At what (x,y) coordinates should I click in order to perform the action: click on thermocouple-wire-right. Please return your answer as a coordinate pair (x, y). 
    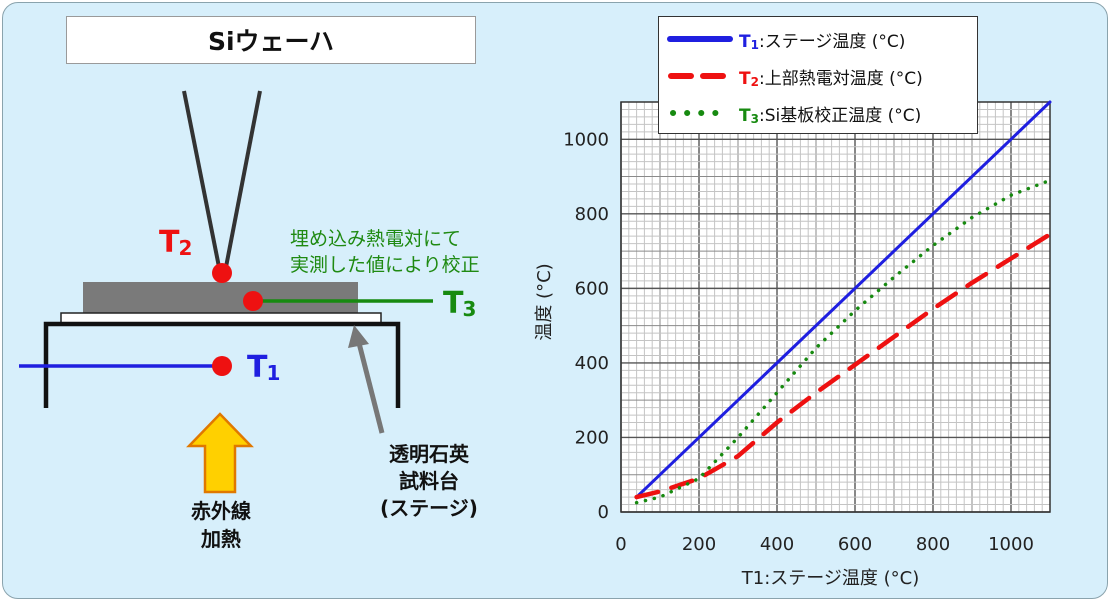
    Looking at the image, I should click on (243, 179).